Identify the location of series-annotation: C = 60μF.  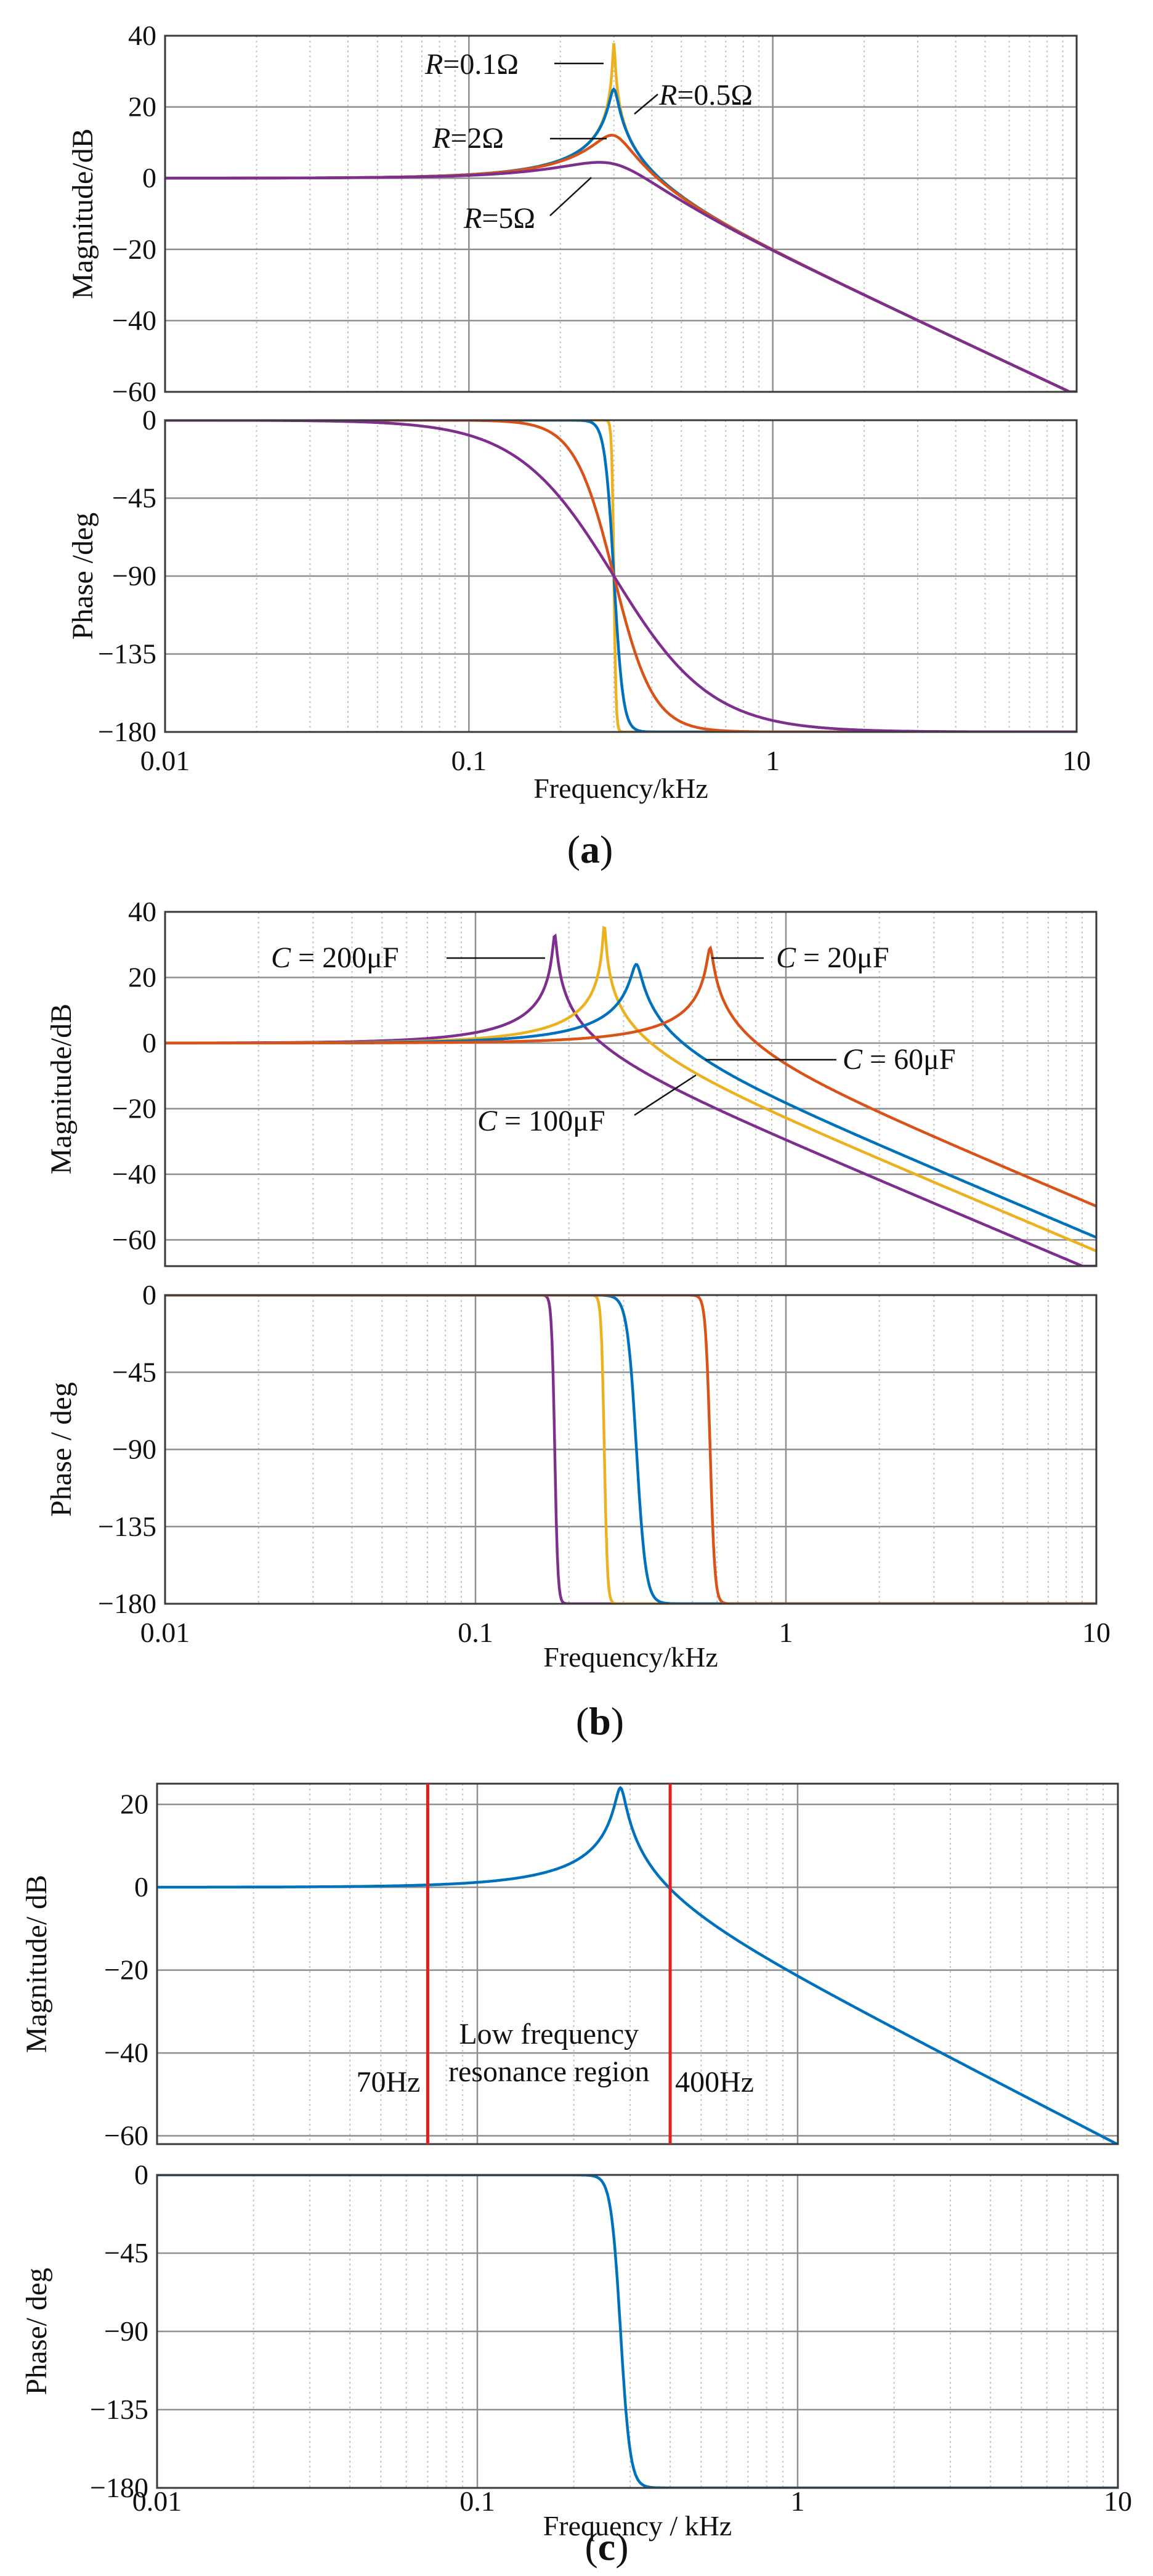
(899, 1059).